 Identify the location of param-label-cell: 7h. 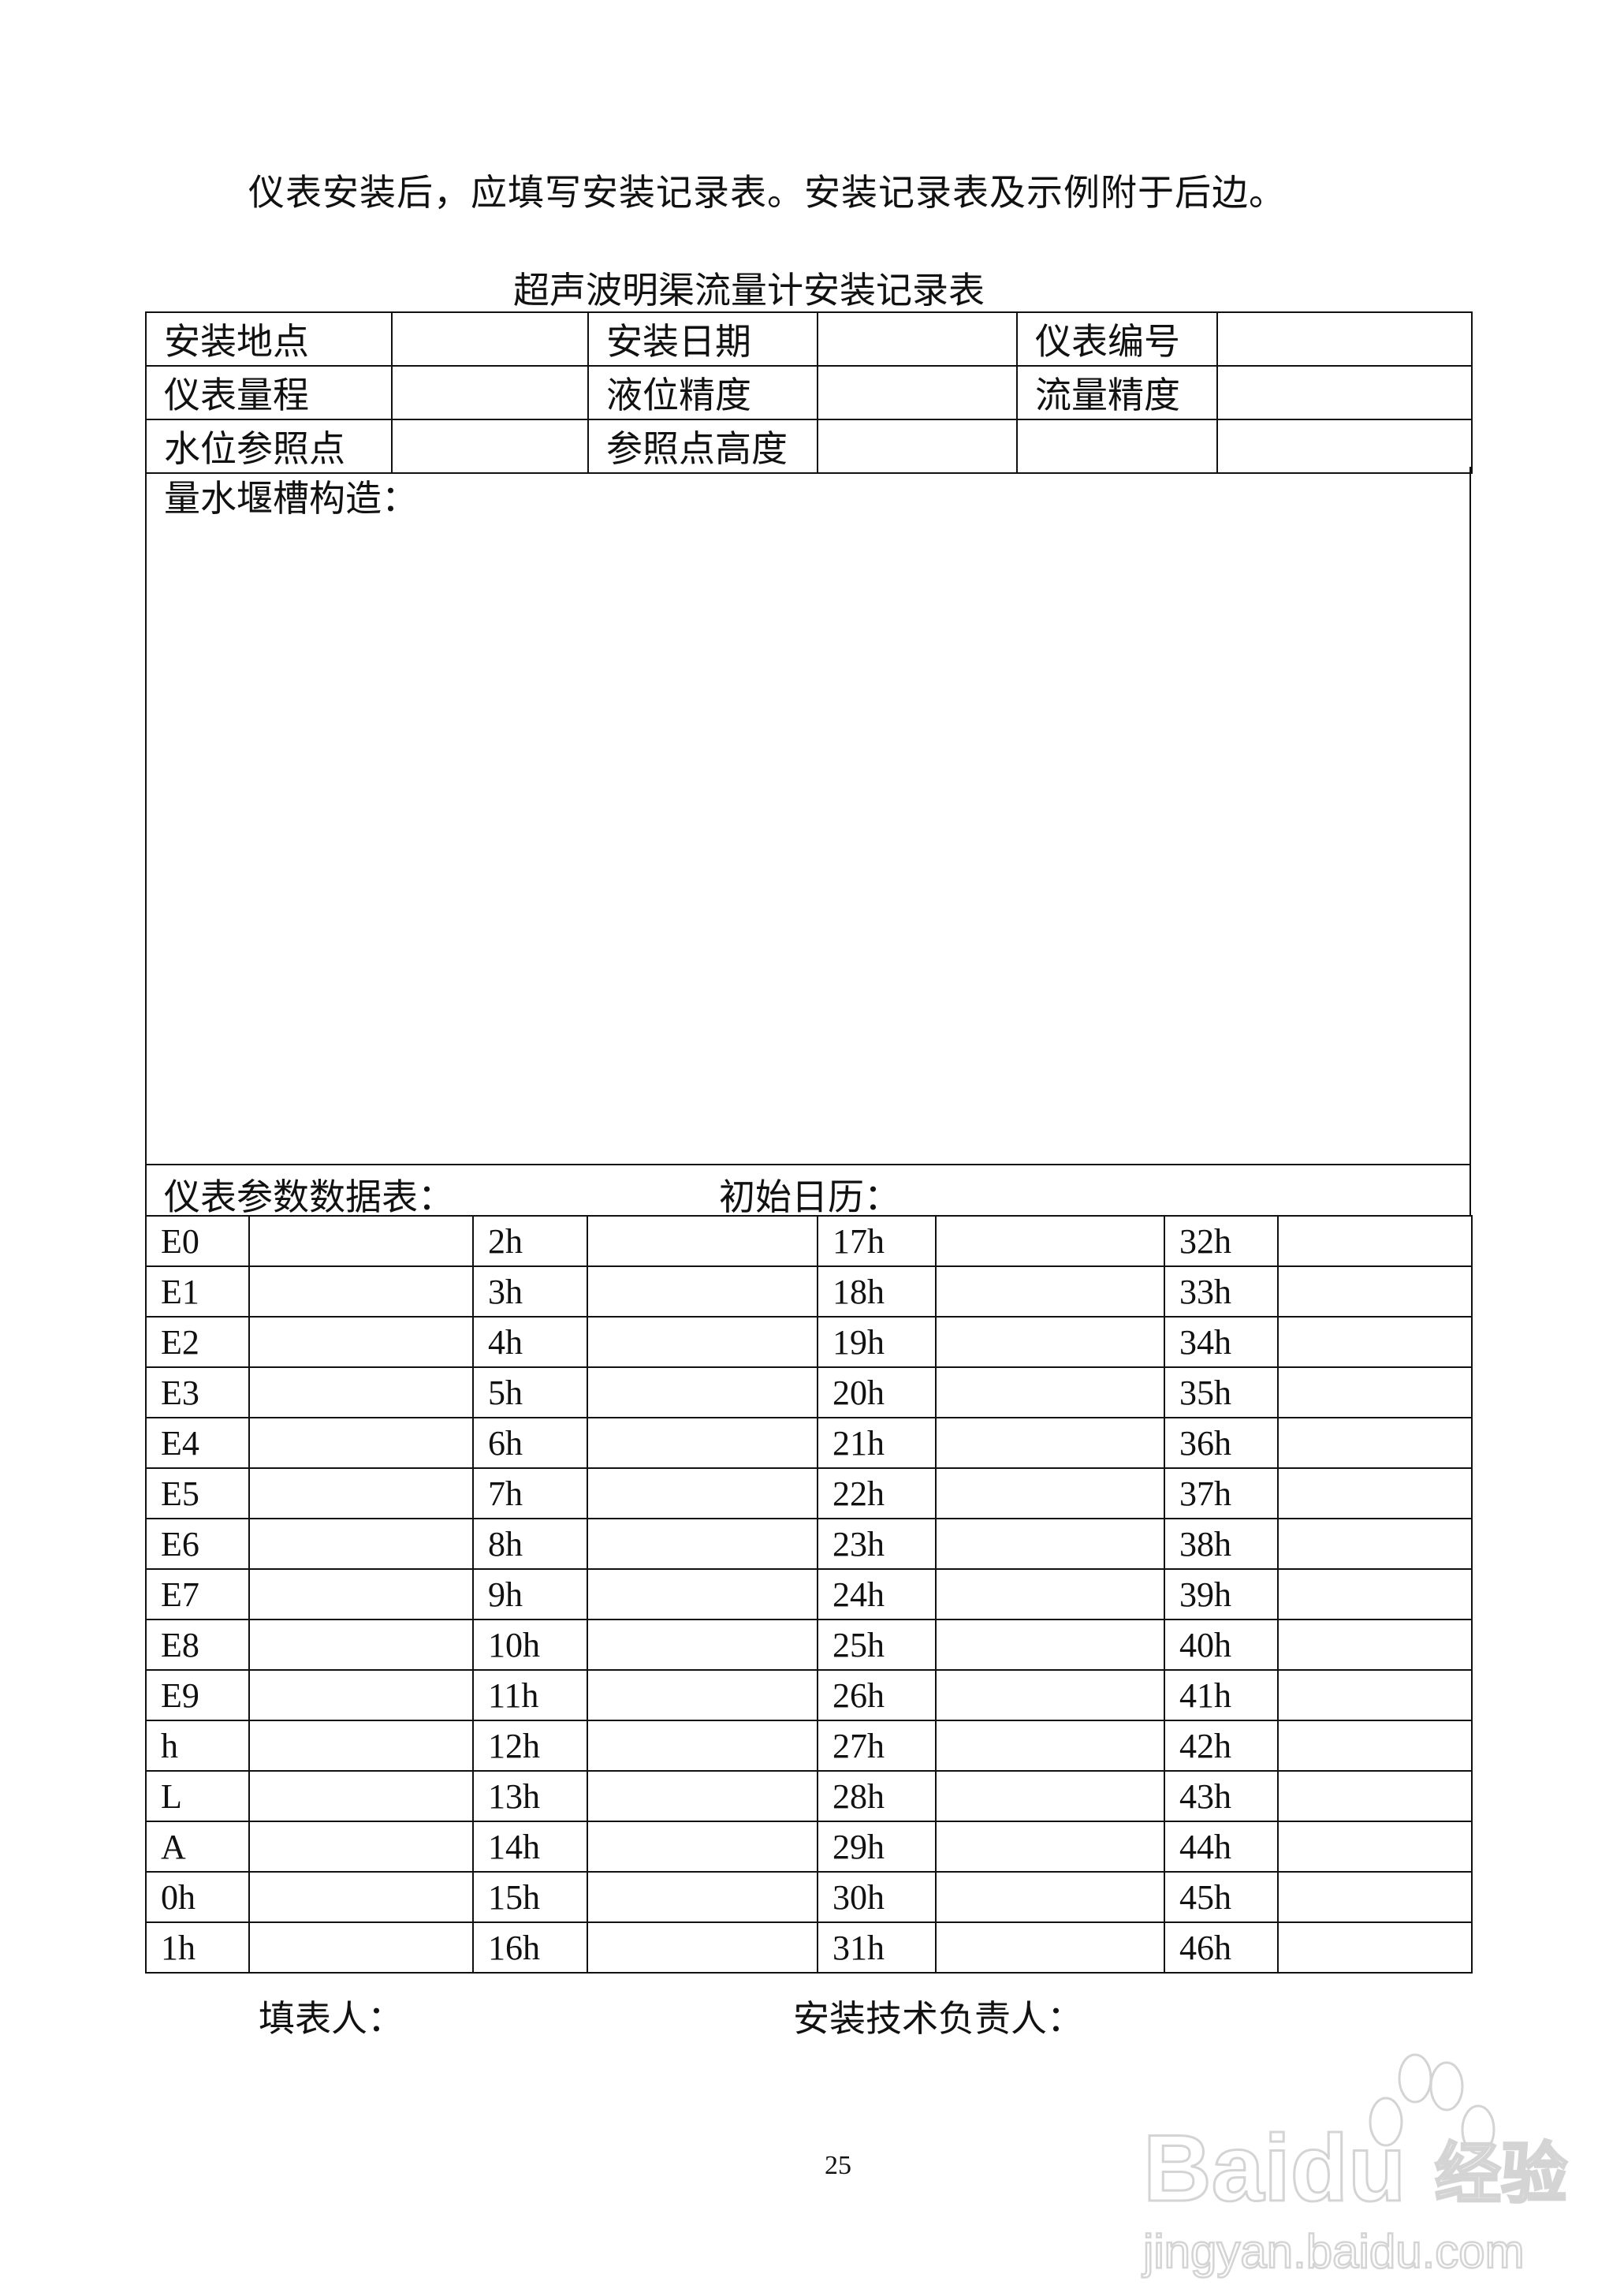
(530, 1493).